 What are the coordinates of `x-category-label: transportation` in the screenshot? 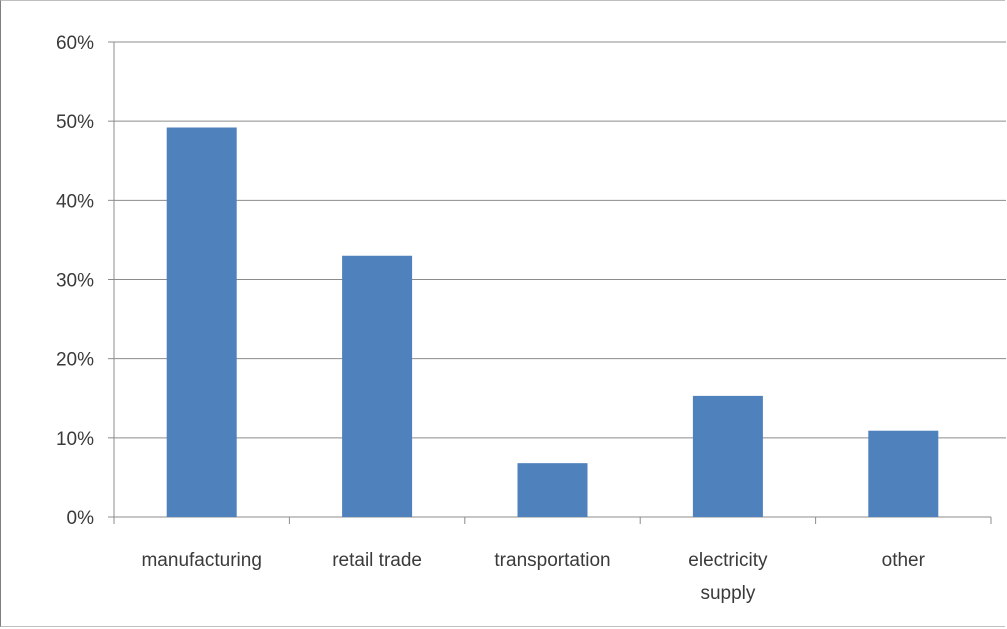 It's located at (552, 560).